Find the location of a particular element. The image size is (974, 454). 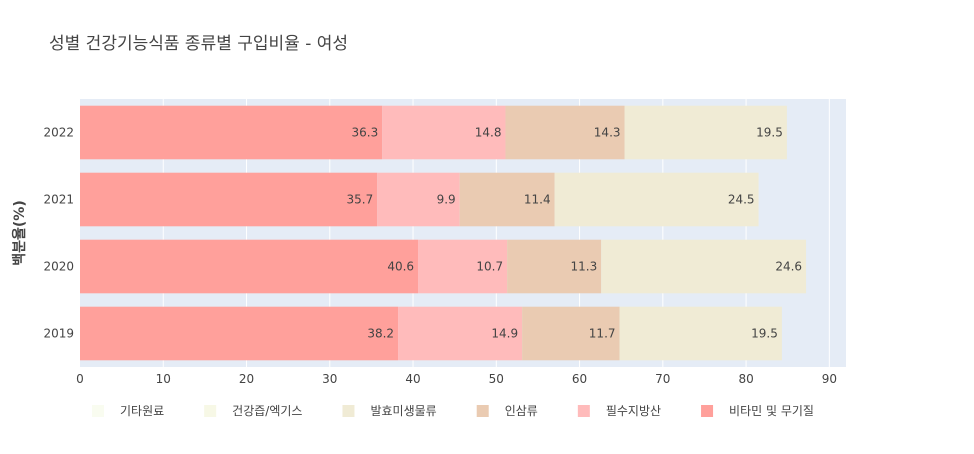

legend-label: 비타민 및 무기질 is located at coordinates (771, 411).